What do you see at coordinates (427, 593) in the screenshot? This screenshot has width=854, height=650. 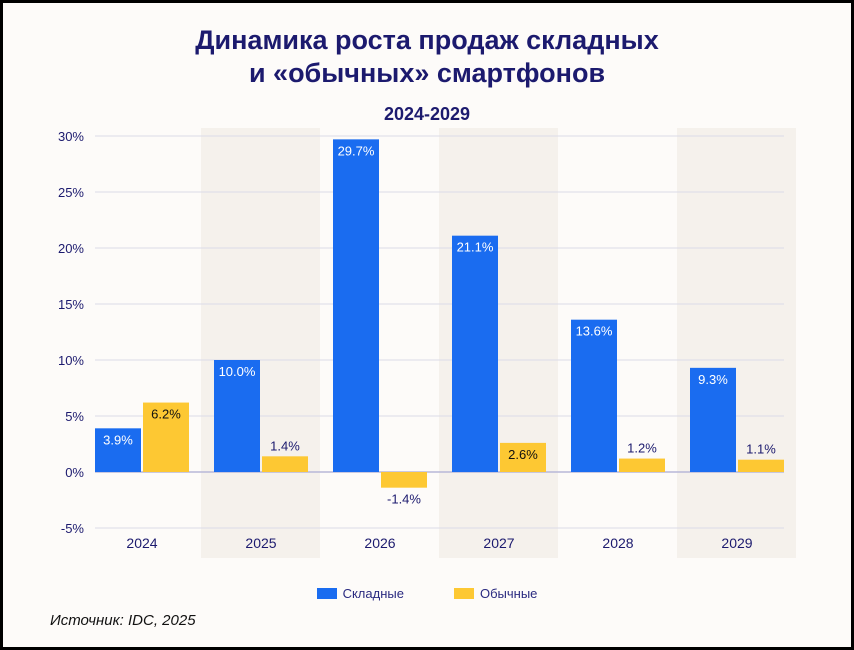 I see `legend: Складные Обычные` at bounding box center [427, 593].